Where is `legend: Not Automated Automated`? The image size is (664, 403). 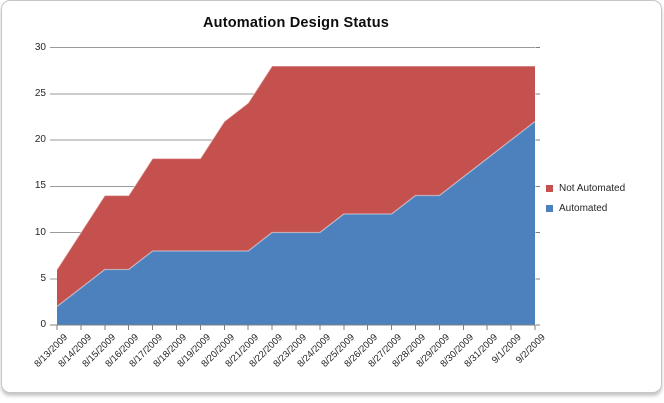 legend: Not Automated Automated is located at coordinates (585, 203).